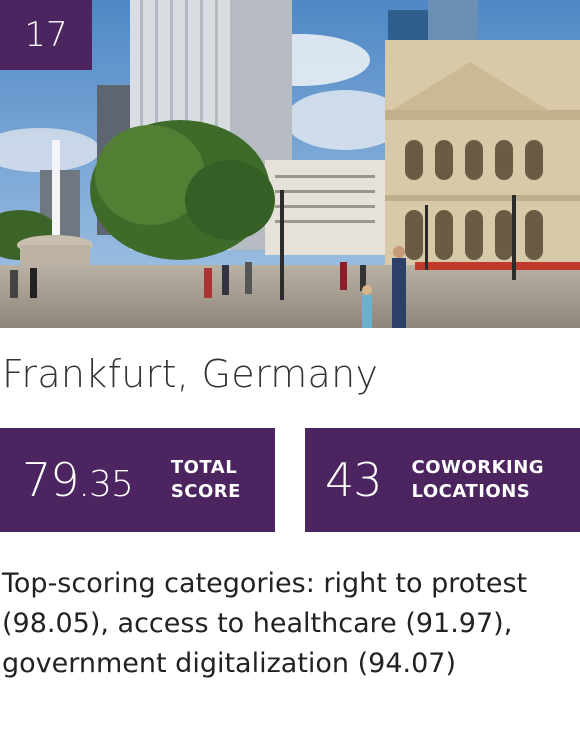 The image size is (580, 745). What do you see at coordinates (471, 491) in the screenshot?
I see `coworking-label-line2: LOCATIONS` at bounding box center [471, 491].